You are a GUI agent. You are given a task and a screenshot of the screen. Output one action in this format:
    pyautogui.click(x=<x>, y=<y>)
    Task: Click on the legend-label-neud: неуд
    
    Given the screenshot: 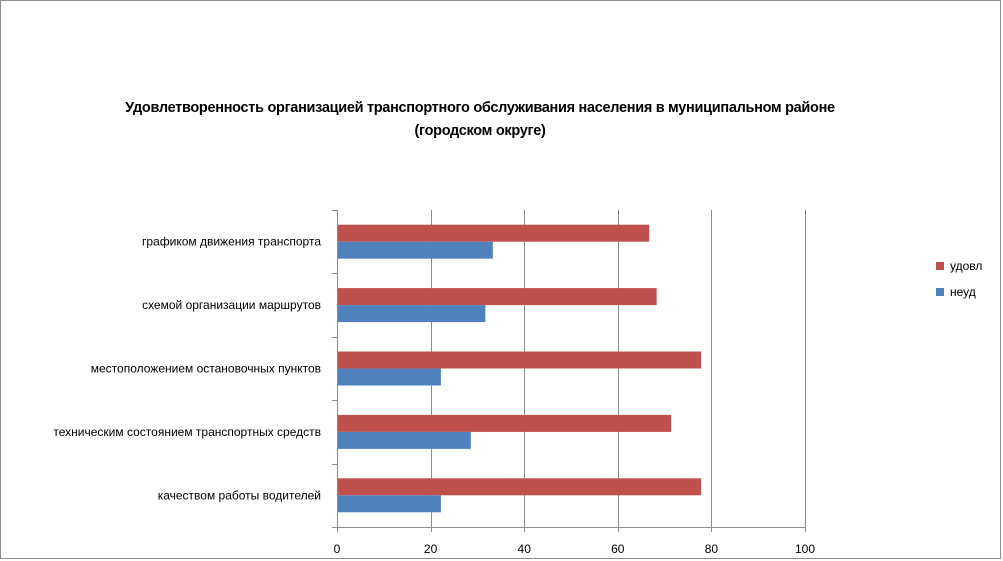 What is the action you would take?
    pyautogui.click(x=963, y=292)
    